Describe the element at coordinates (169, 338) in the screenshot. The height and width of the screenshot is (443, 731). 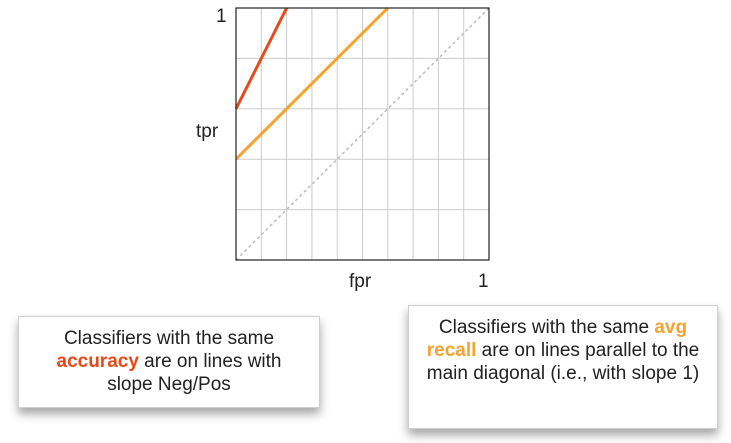
I see `accuracy-callout-pre: Classifiers with the same` at that location.